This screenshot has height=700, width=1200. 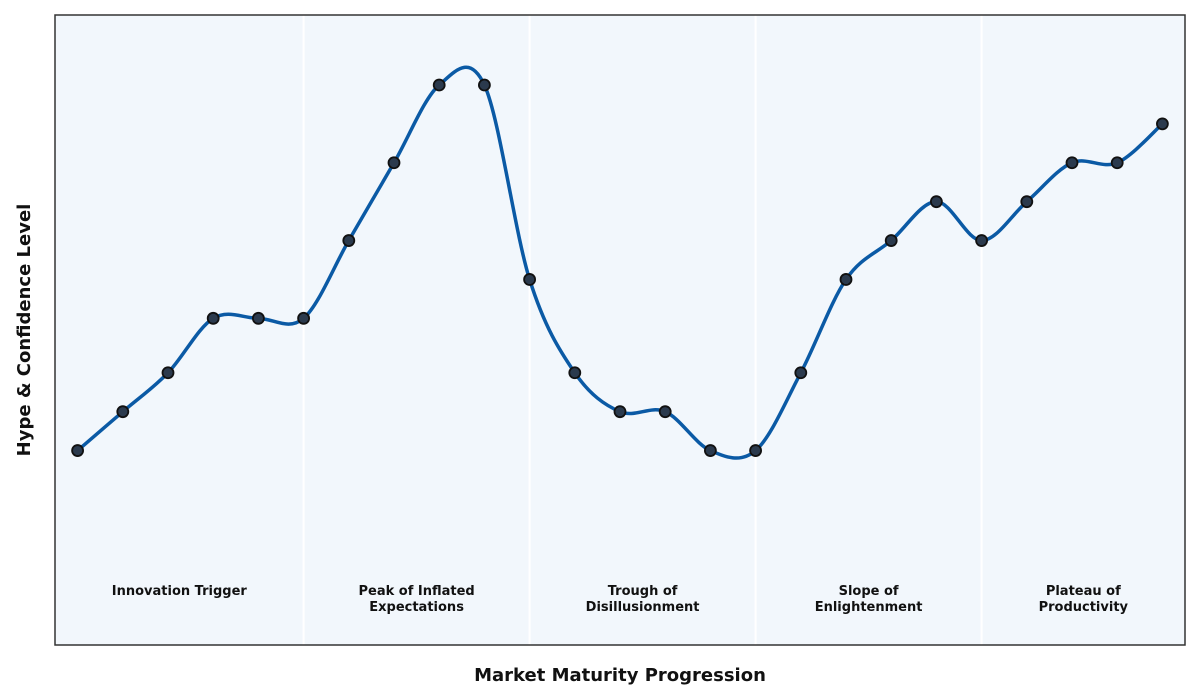 I want to click on phase-label-line: Plateau of, so click(x=1083, y=591).